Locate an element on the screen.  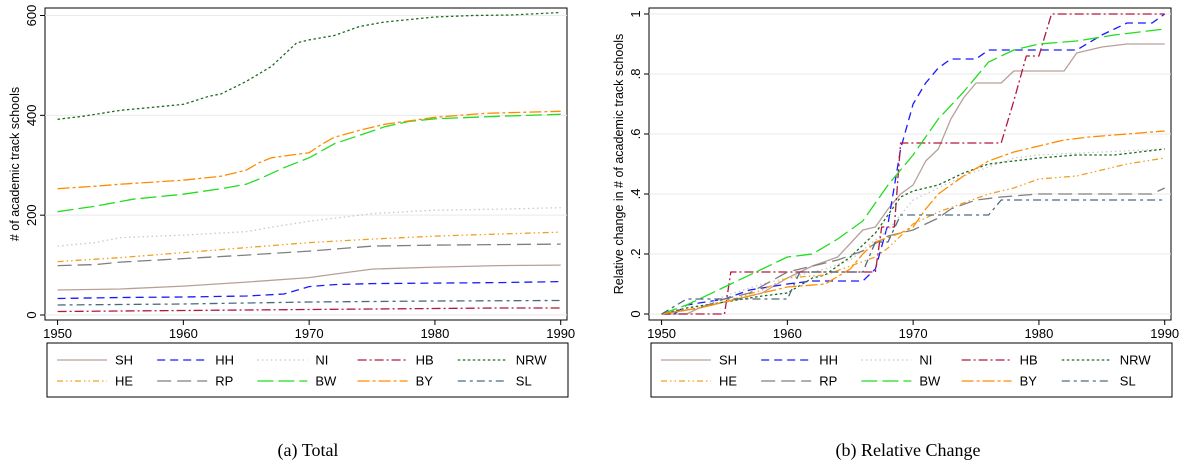
series-line-hb is located at coordinates (309, 310).